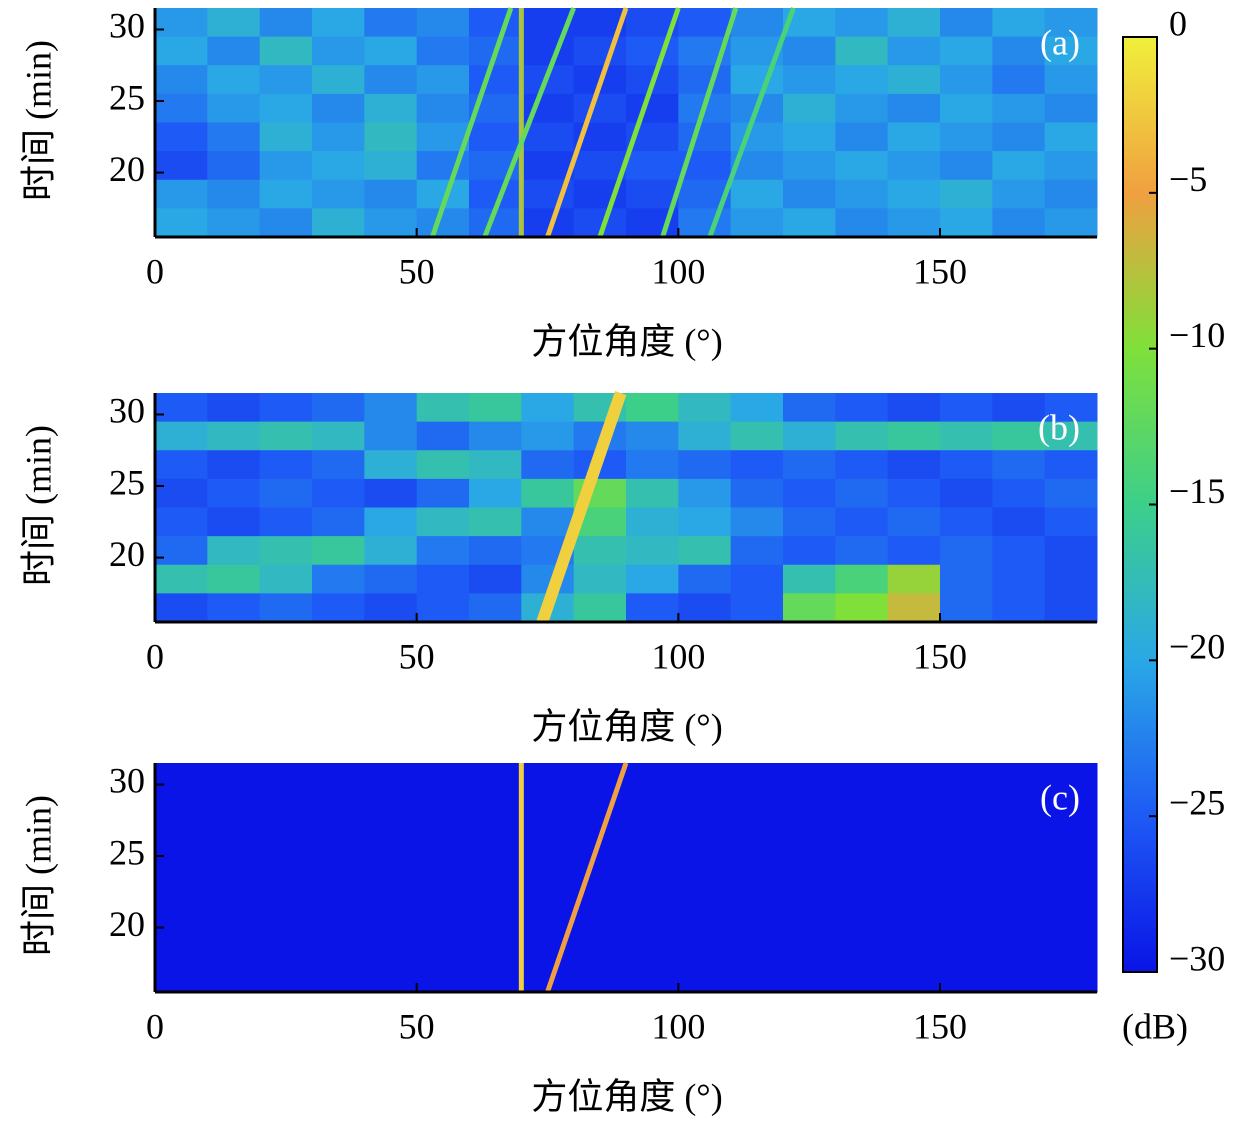 The width and height of the screenshot is (1260, 1123). What do you see at coordinates (417, 656) in the screenshot?
I see `x-tick-label: 50` at bounding box center [417, 656].